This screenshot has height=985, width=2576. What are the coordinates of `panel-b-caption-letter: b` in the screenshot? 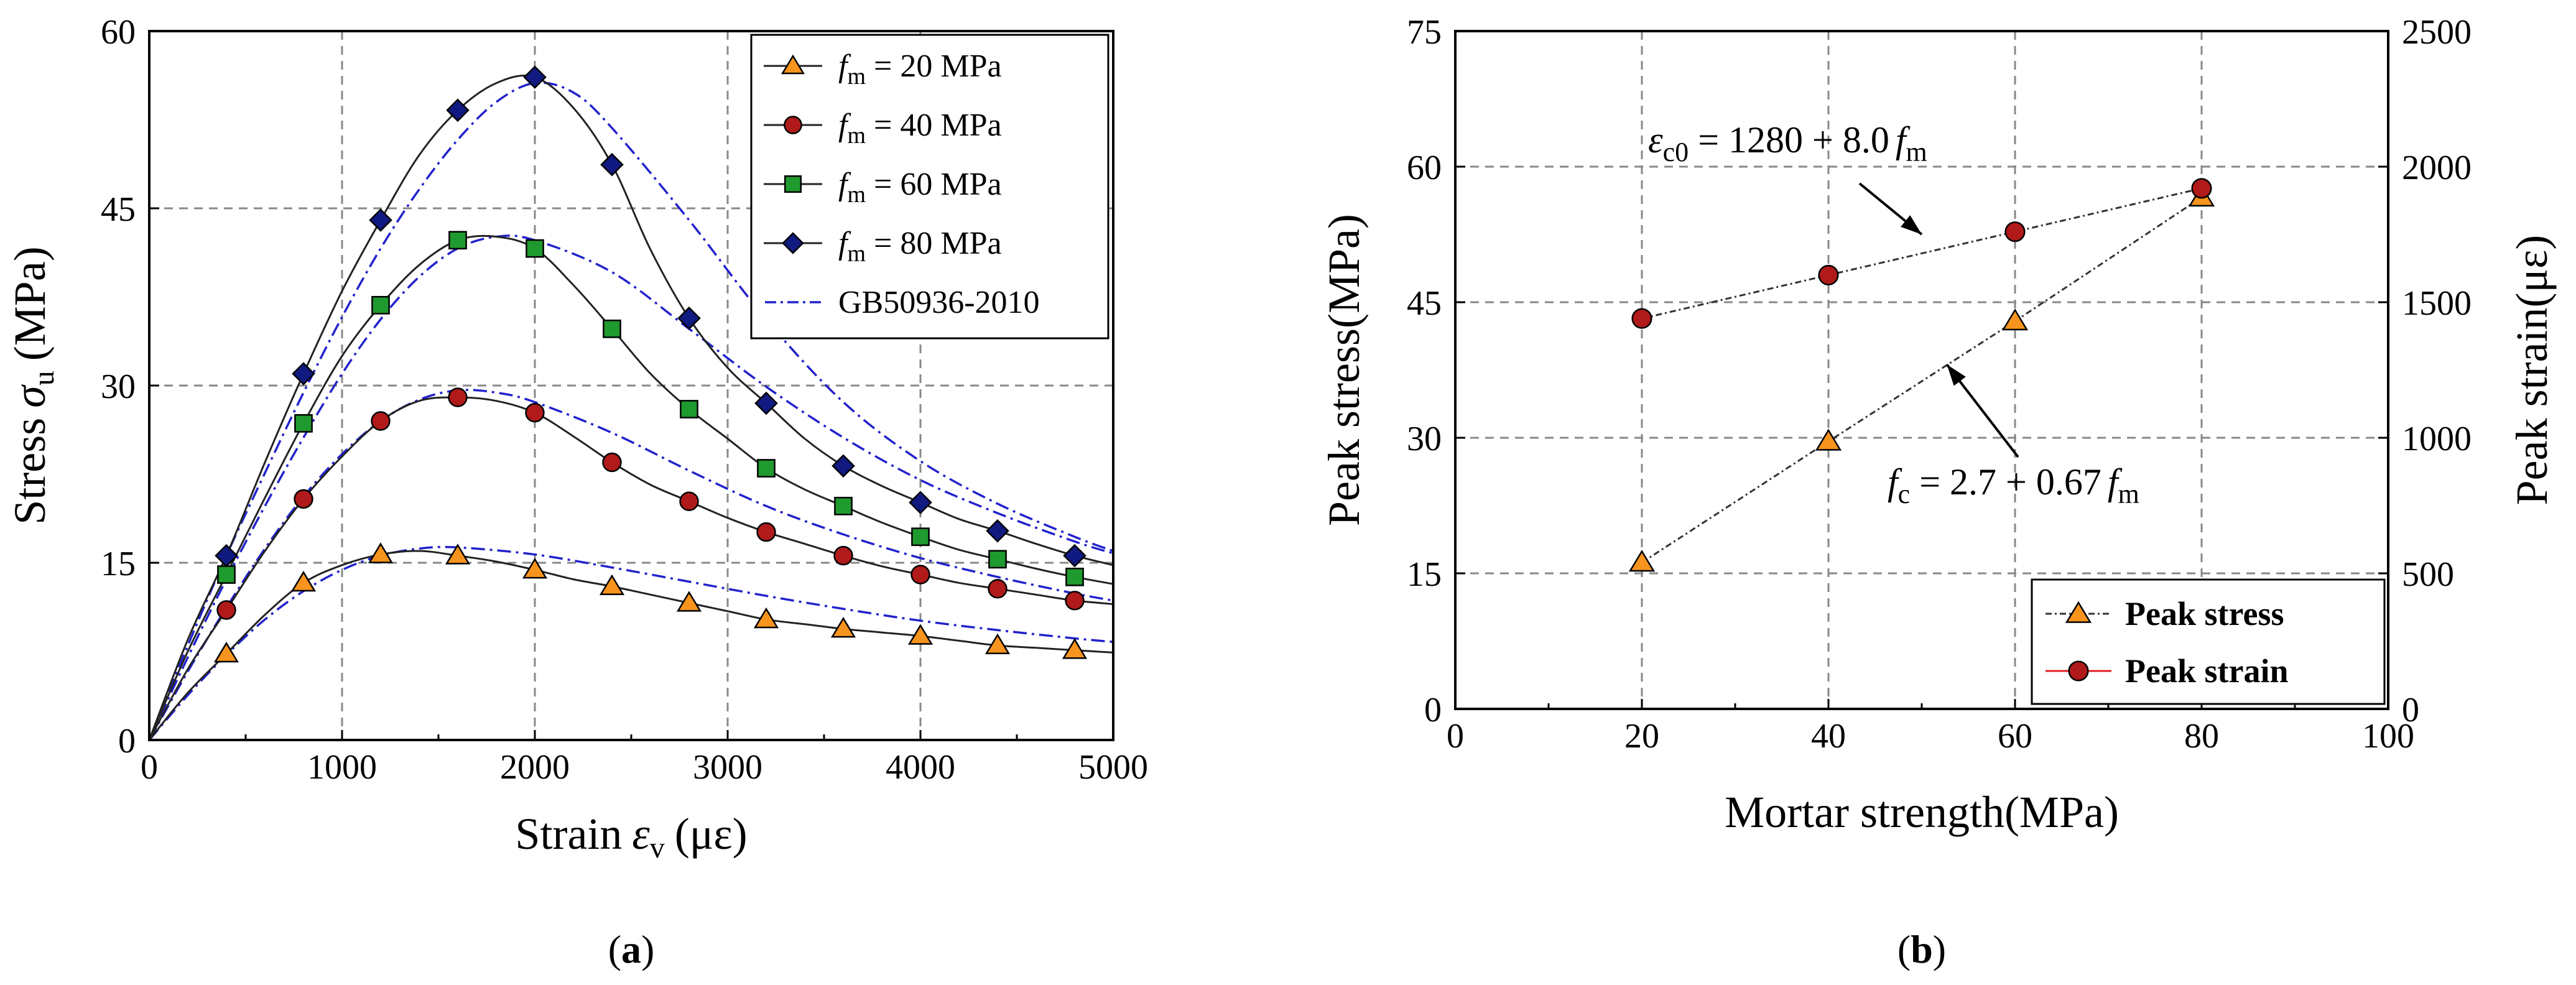 It's located at (1922, 949).